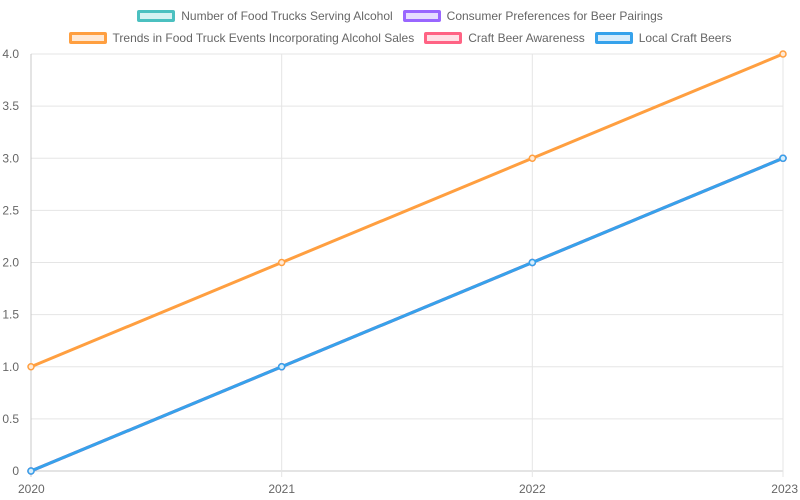 This screenshot has height=500, width=800. What do you see at coordinates (443, 38) in the screenshot?
I see `legend-swatch-craft-beer-awareness` at bounding box center [443, 38].